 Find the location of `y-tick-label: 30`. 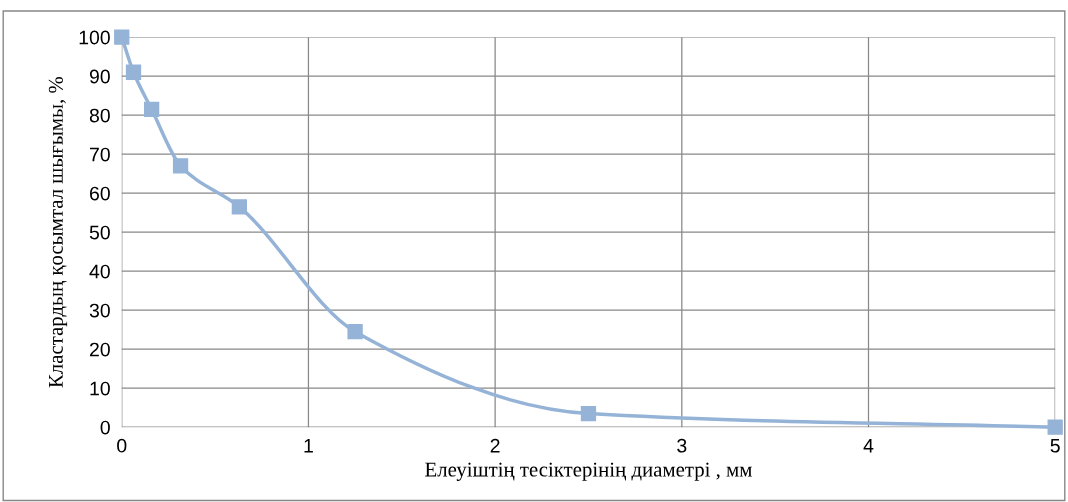

y-tick-label: 30 is located at coordinates (99, 310).